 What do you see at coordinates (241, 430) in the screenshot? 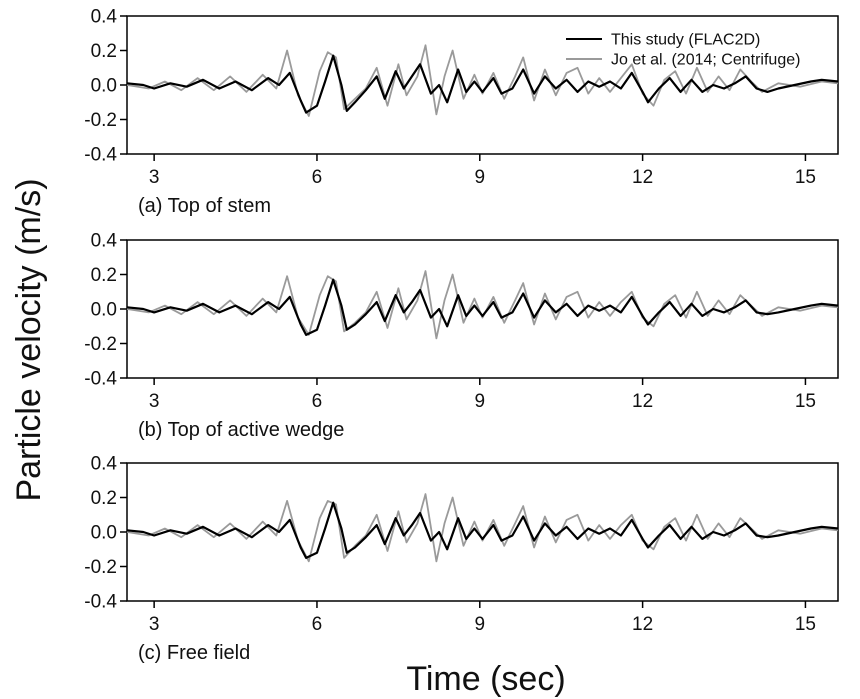
I see `panel-label: (b) Top of active wedge` at bounding box center [241, 430].